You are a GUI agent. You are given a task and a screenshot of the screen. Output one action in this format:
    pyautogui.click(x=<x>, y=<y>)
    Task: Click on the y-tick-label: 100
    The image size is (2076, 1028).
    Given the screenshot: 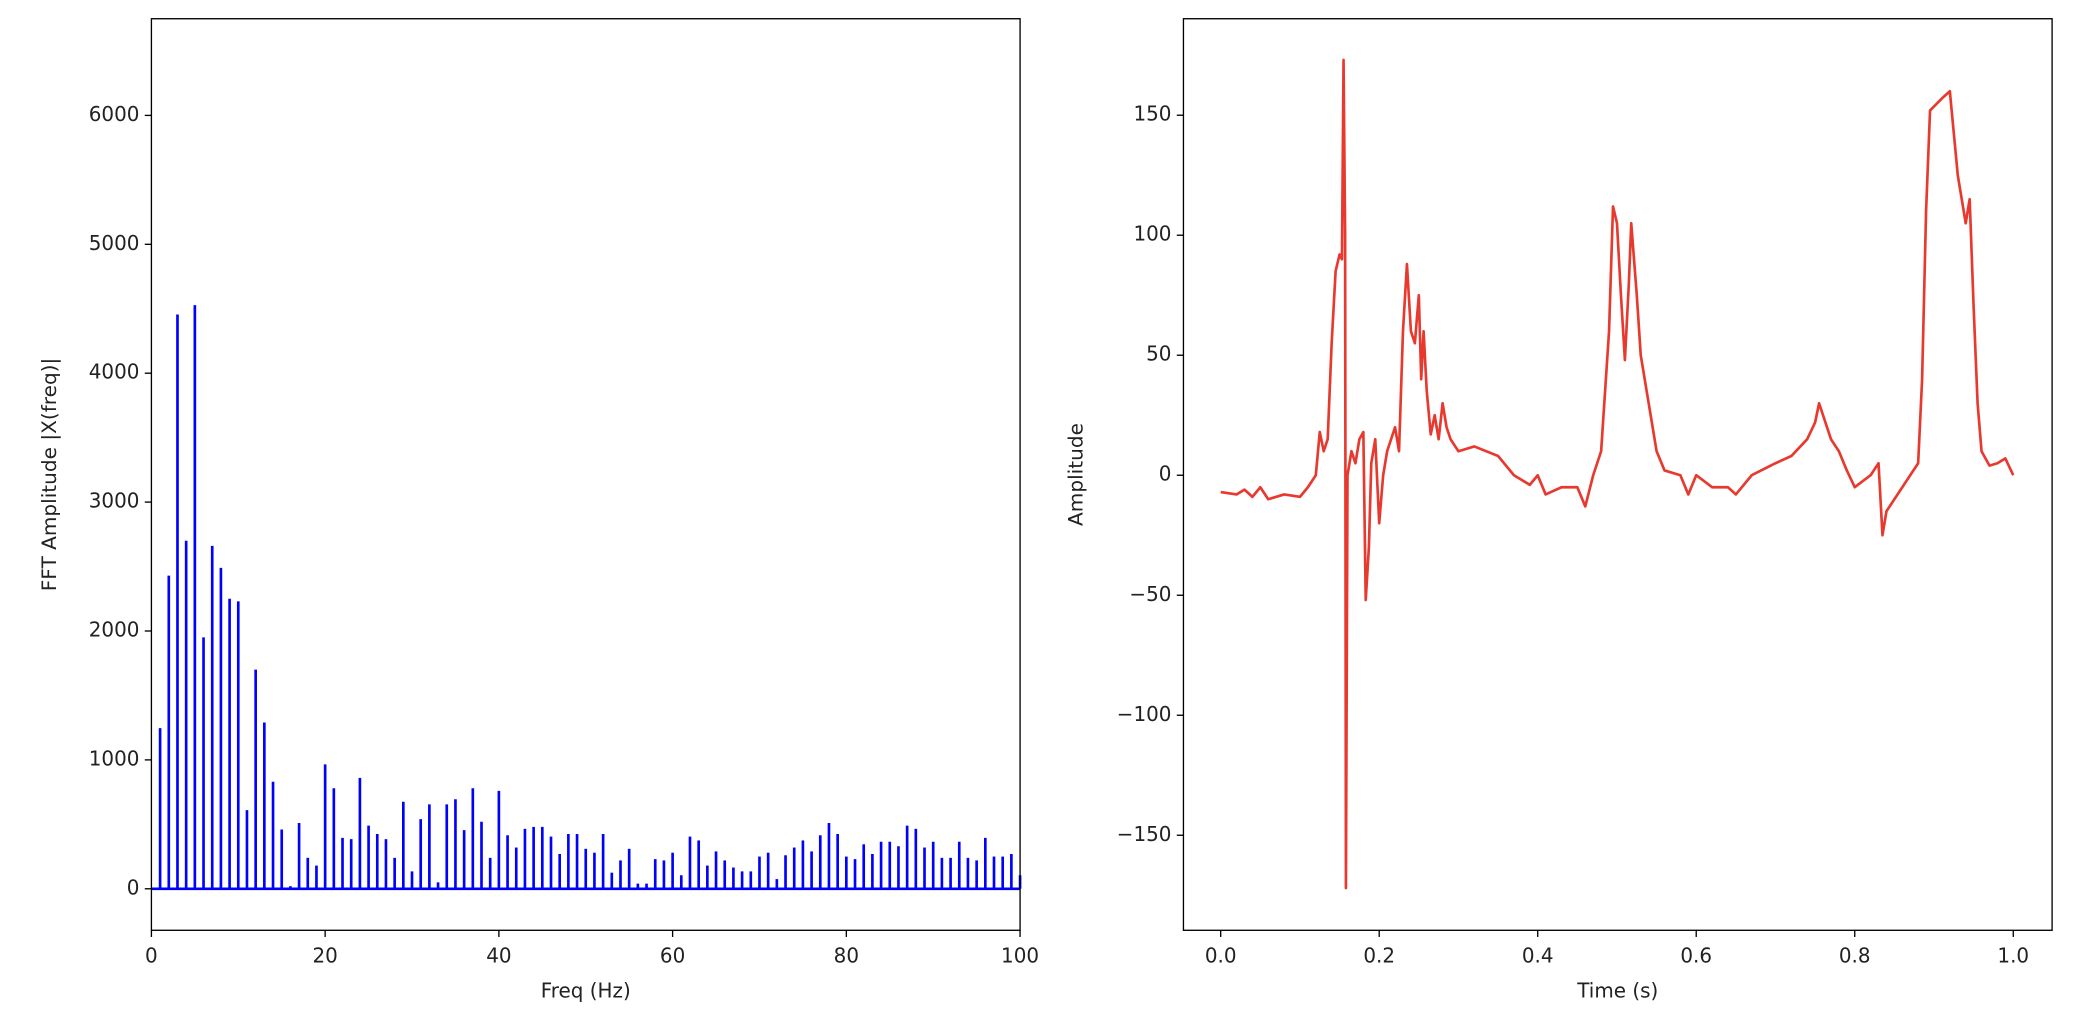 What is the action you would take?
    pyautogui.click(x=1152, y=234)
    